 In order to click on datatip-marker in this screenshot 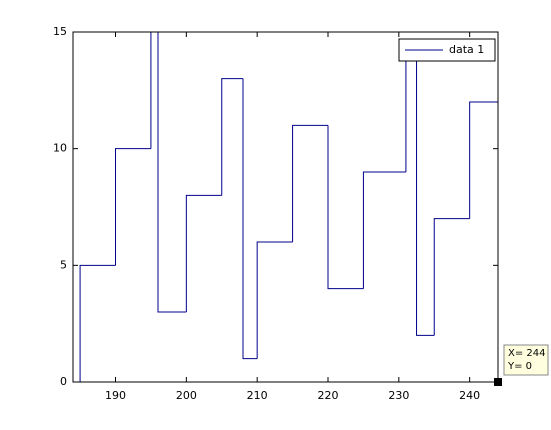, I will do `click(498, 382)`.